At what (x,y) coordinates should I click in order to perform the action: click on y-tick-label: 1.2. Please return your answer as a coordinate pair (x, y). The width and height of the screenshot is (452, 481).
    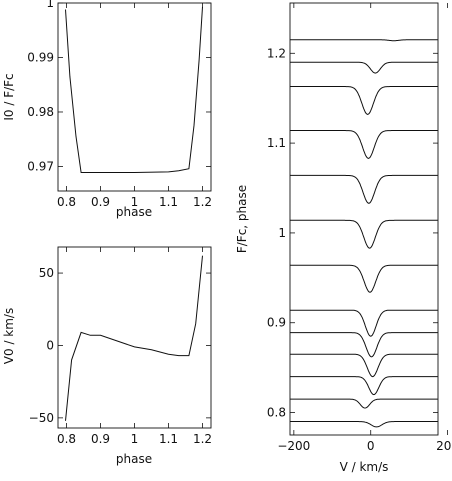
    Looking at the image, I should click on (276, 53).